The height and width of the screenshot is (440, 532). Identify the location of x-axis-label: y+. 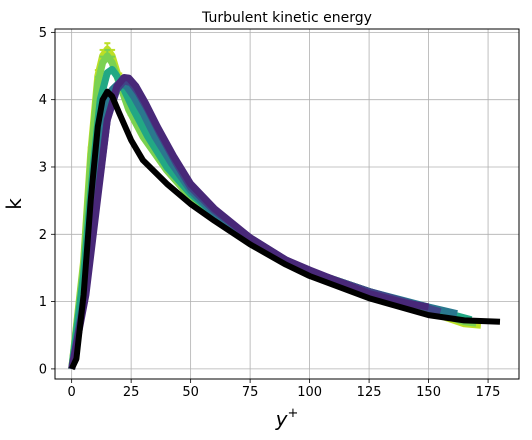
(287, 418).